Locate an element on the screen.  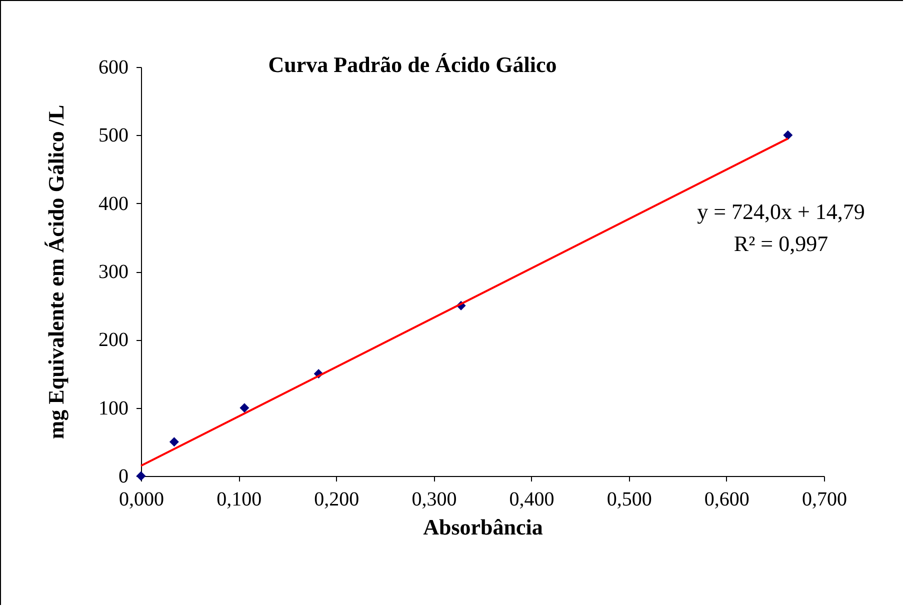
y-tick-label: 600 is located at coordinates (113, 67).